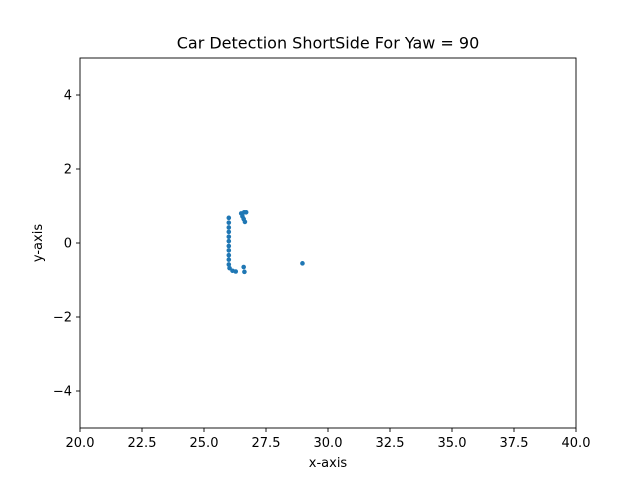 The height and width of the screenshot is (480, 640). What do you see at coordinates (328, 443) in the screenshot?
I see `x-tick-label: 30.0` at bounding box center [328, 443].